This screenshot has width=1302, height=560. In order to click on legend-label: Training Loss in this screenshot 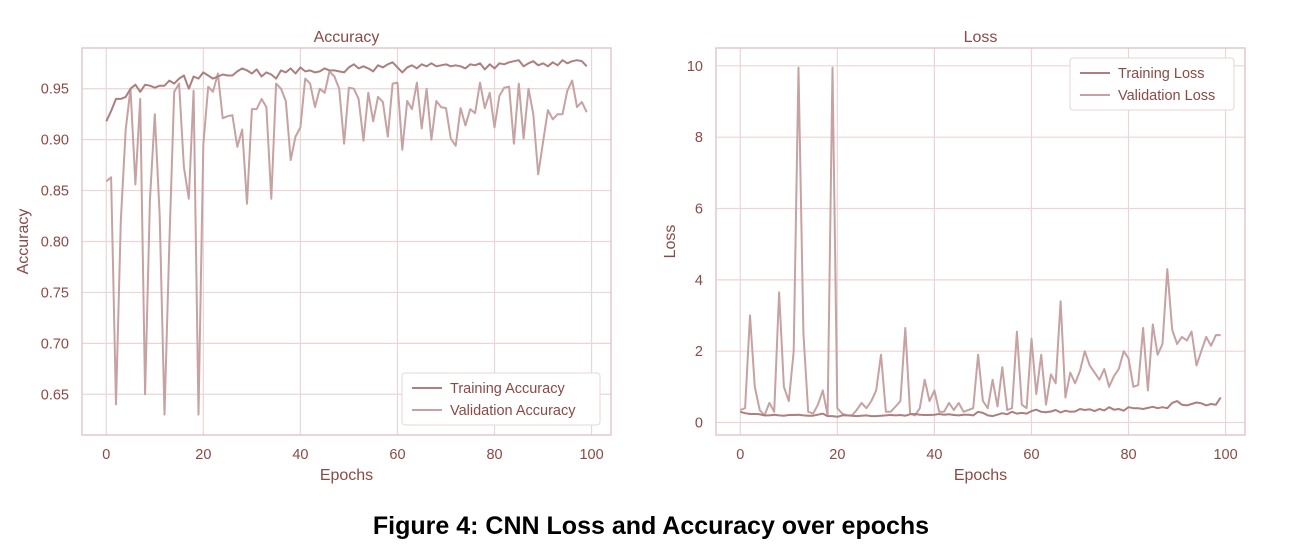, I will do `click(1161, 74)`.